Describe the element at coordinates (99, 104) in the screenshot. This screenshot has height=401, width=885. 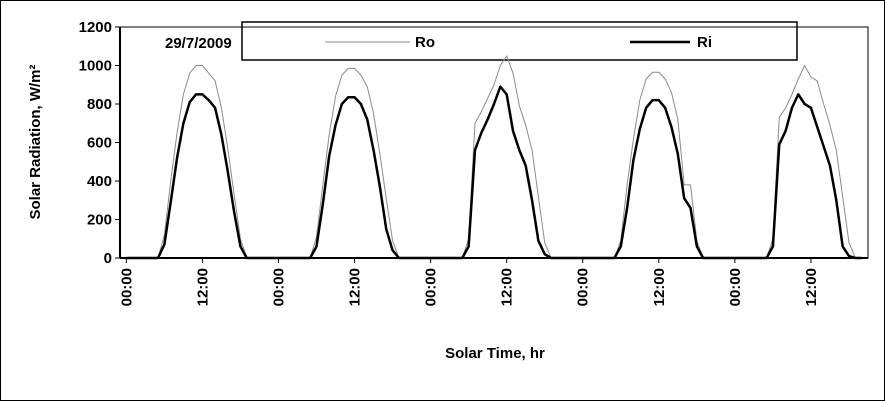
I see `y-tick-label: 800` at that location.